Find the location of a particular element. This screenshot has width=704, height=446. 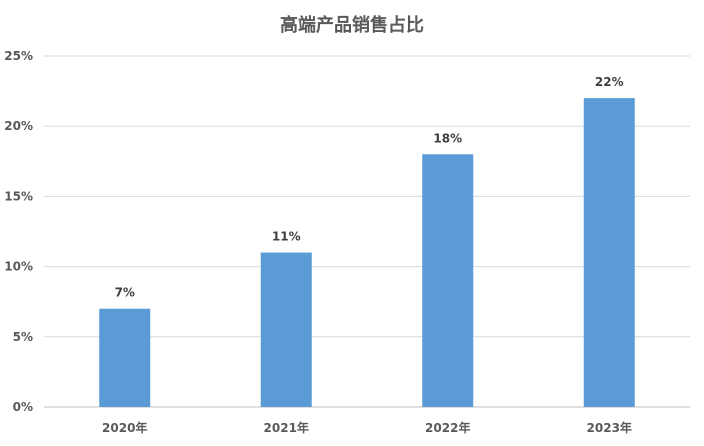

data-label: 22% is located at coordinates (609, 82).